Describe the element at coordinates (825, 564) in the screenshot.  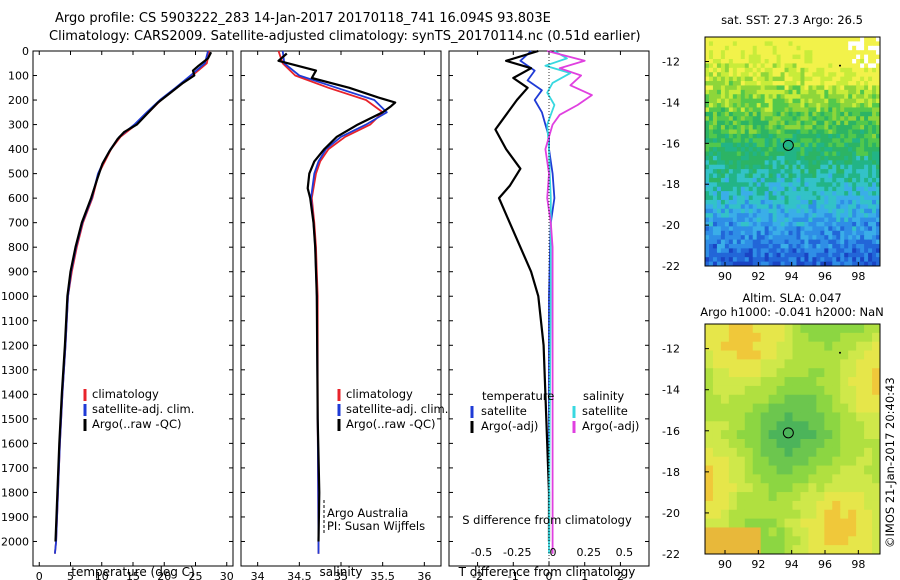
I see `sla-map-xtick-label: 96` at that location.